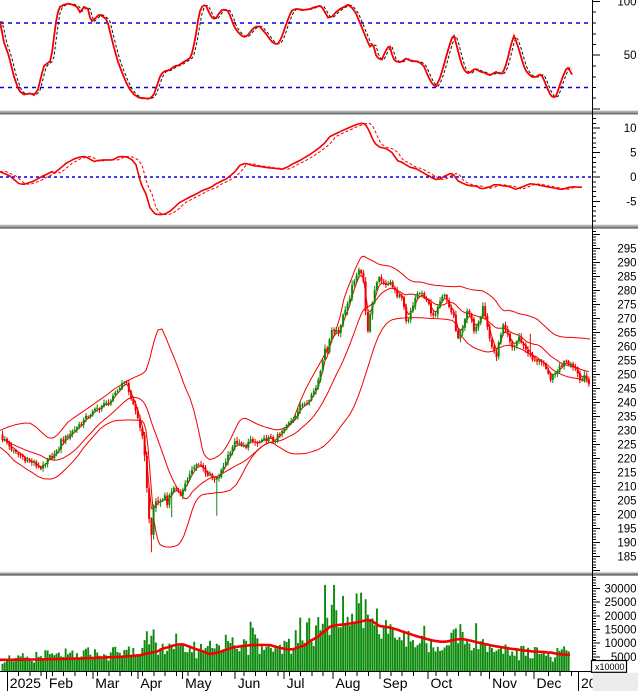 The height and width of the screenshot is (696, 638). Describe the element at coordinates (626, 319) in the screenshot. I see `svg-text: 270` at that location.